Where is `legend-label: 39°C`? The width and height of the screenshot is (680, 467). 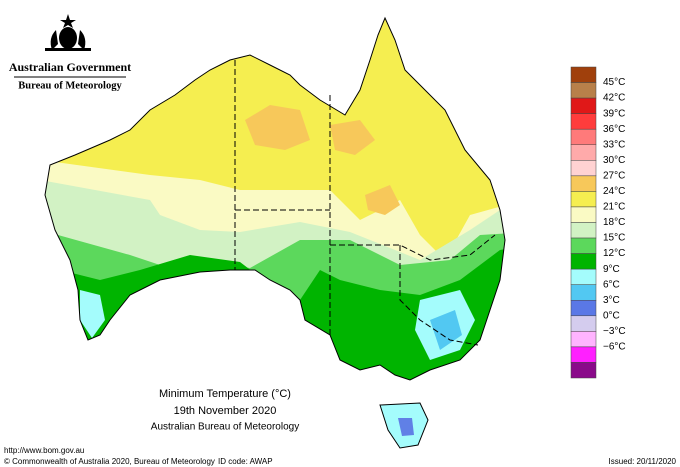 legend-label: 39°C is located at coordinates (614, 113).